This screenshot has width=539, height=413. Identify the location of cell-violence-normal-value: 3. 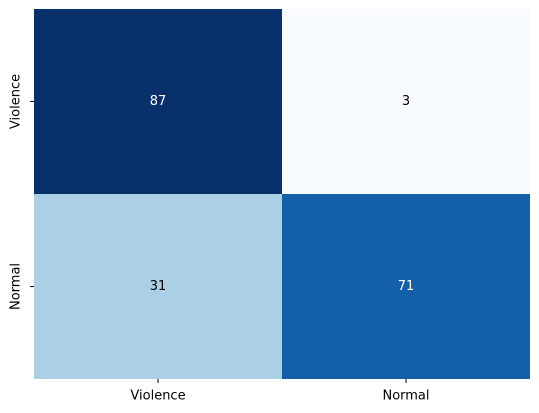
(406, 101).